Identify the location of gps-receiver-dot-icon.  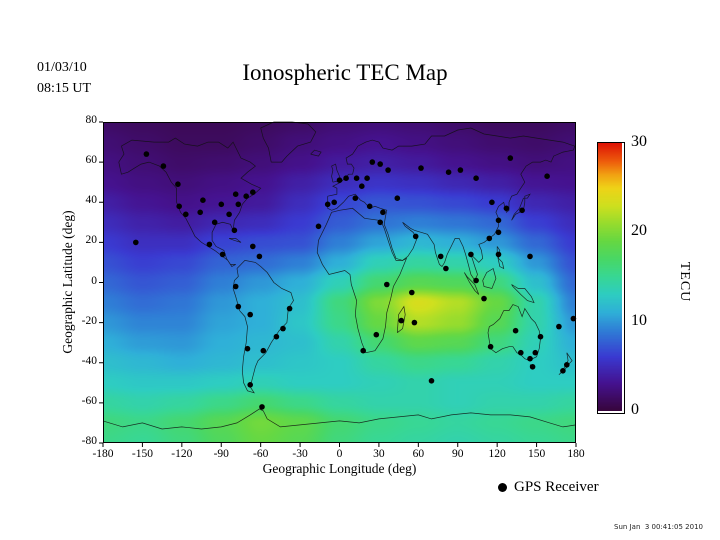
(502, 487).